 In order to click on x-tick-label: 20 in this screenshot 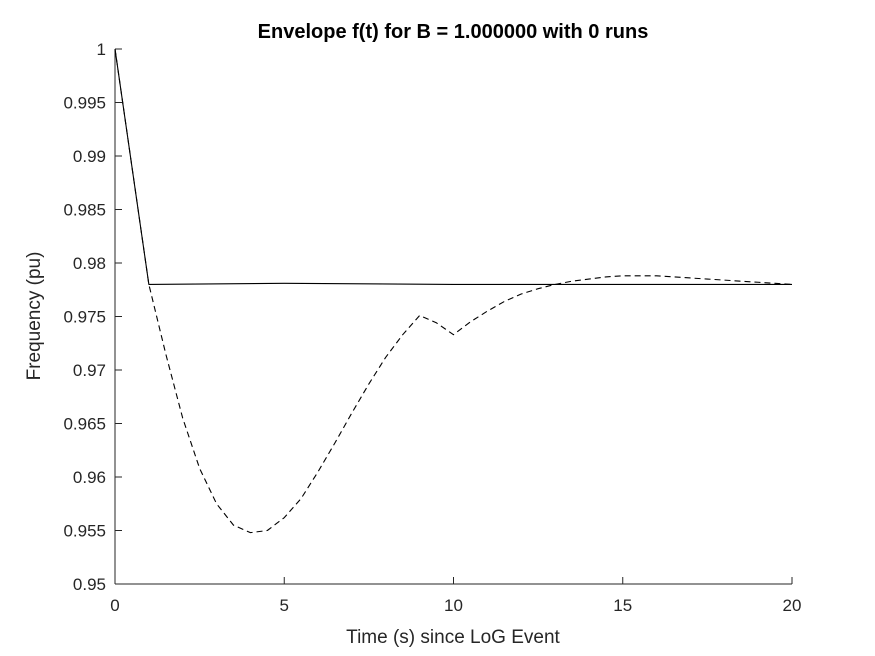, I will do `click(792, 605)`.